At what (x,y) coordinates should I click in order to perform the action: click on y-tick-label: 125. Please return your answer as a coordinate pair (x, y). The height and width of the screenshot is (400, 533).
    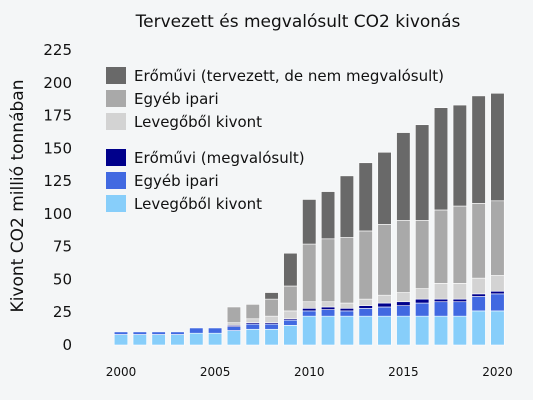
    Looking at the image, I should click on (57, 181).